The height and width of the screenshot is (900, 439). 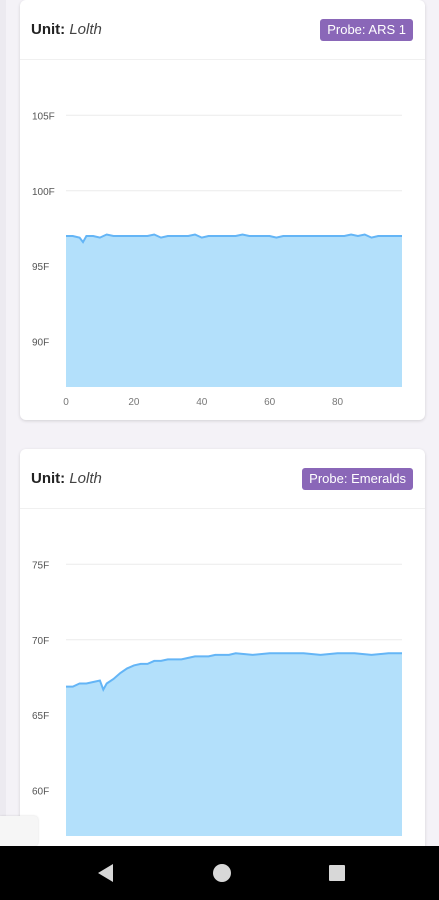 What do you see at coordinates (40, 716) in the screenshot?
I see `y-tick-label: 65F` at bounding box center [40, 716].